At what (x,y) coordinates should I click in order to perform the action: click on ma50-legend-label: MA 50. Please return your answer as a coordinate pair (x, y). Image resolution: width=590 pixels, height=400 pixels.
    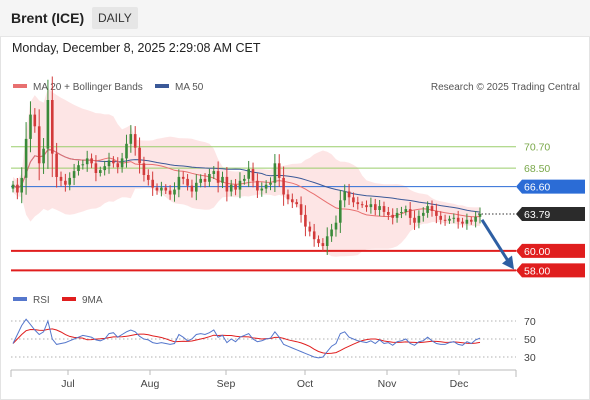
    Looking at the image, I should click on (189, 87).